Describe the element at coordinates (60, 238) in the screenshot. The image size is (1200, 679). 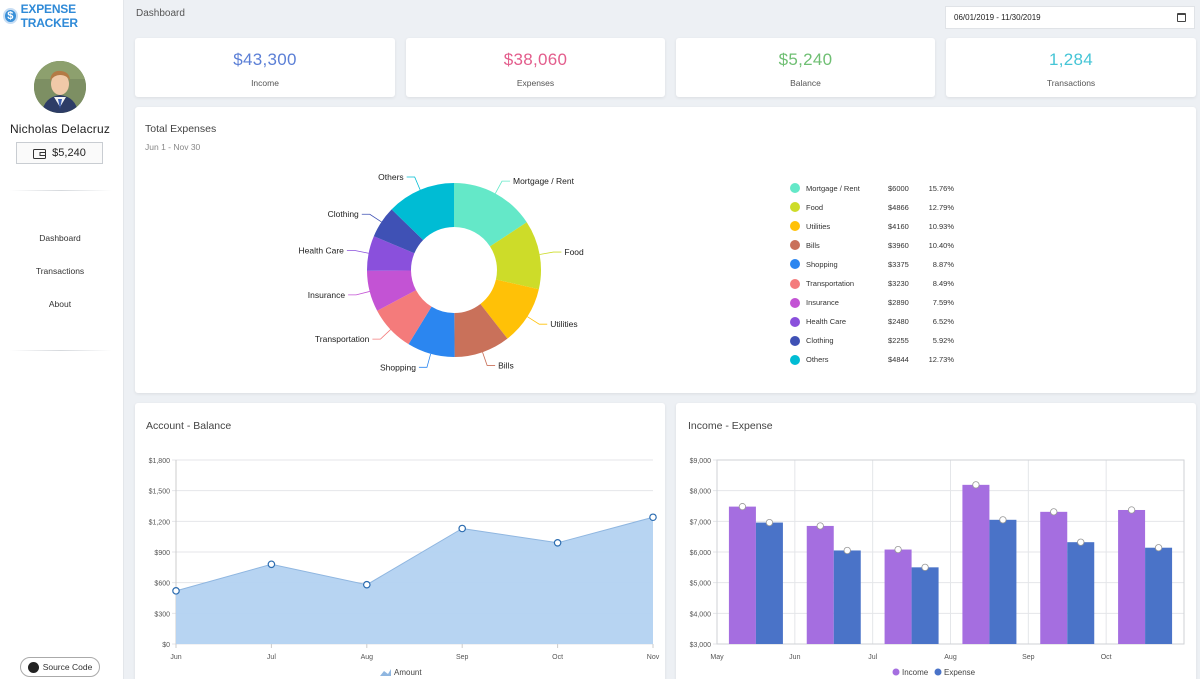
I see `nav-dashboard: Dashboard` at that location.